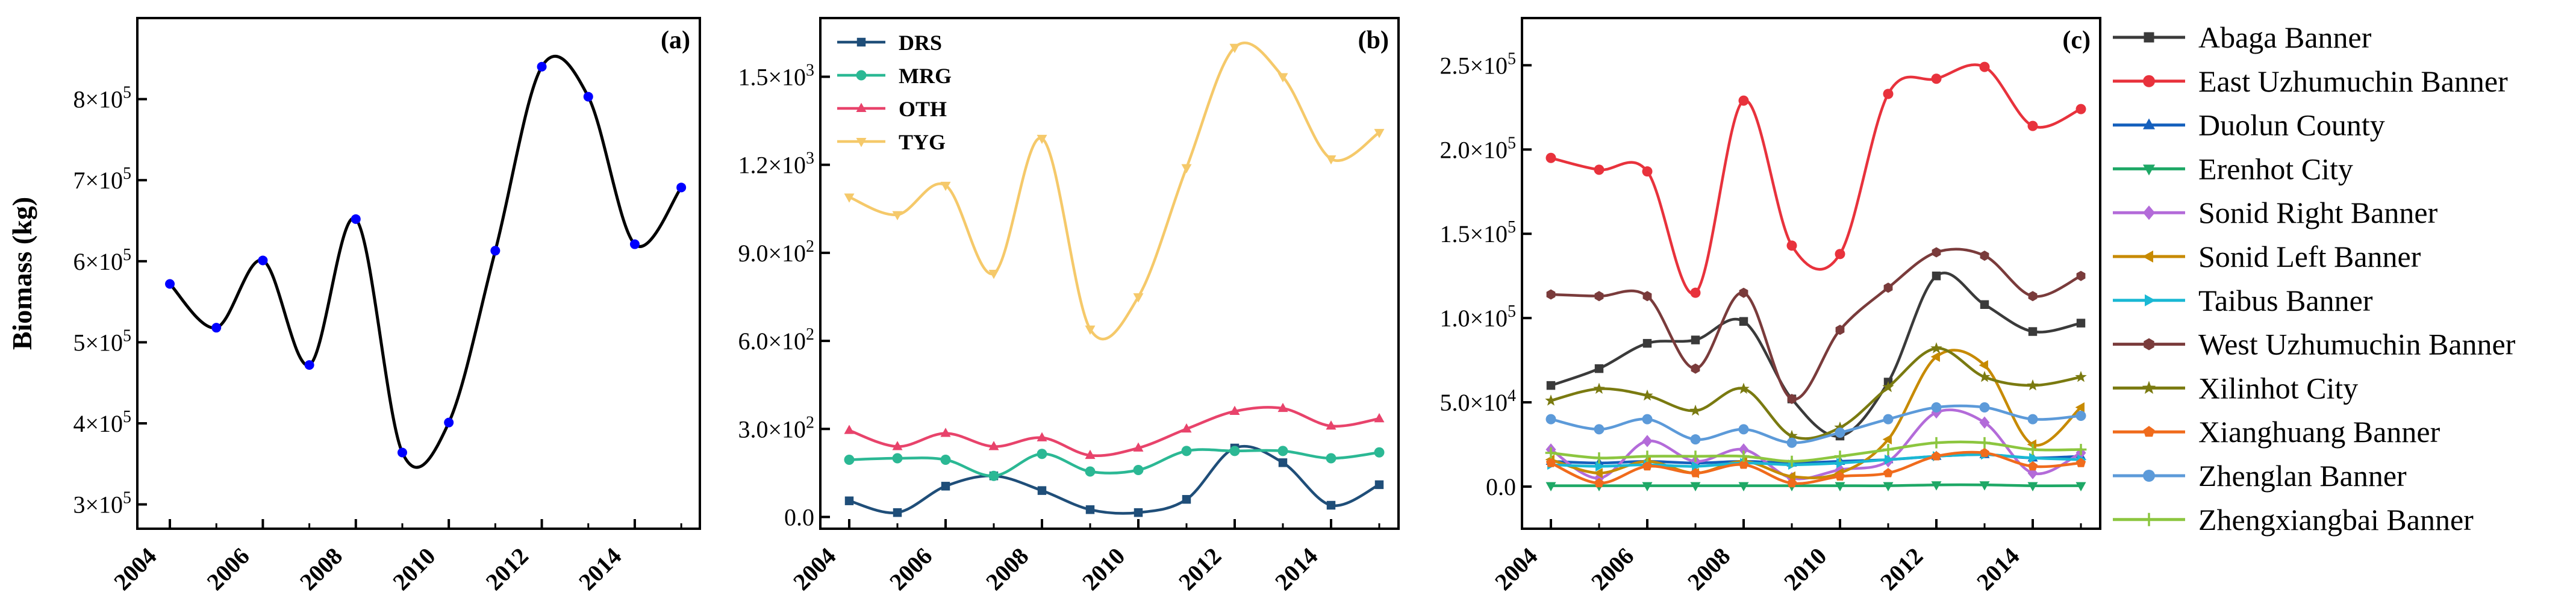 Image resolution: width=2576 pixels, height=607 pixels. What do you see at coordinates (1816, 324) in the screenshot?
I see `series-line-west-uzhumuchin-banner` at bounding box center [1816, 324].